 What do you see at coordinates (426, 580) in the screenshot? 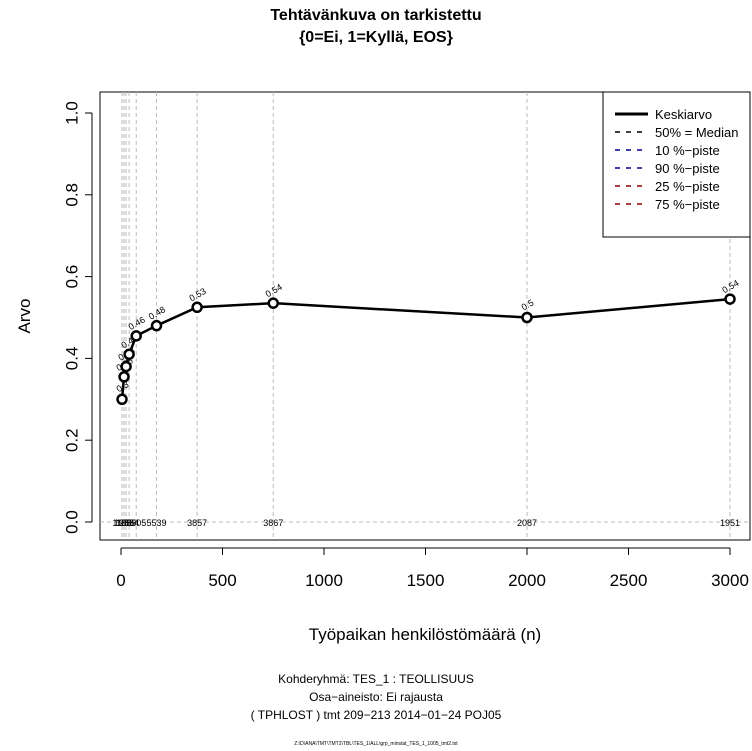
I see `x-tick-label: 1500` at bounding box center [426, 580].